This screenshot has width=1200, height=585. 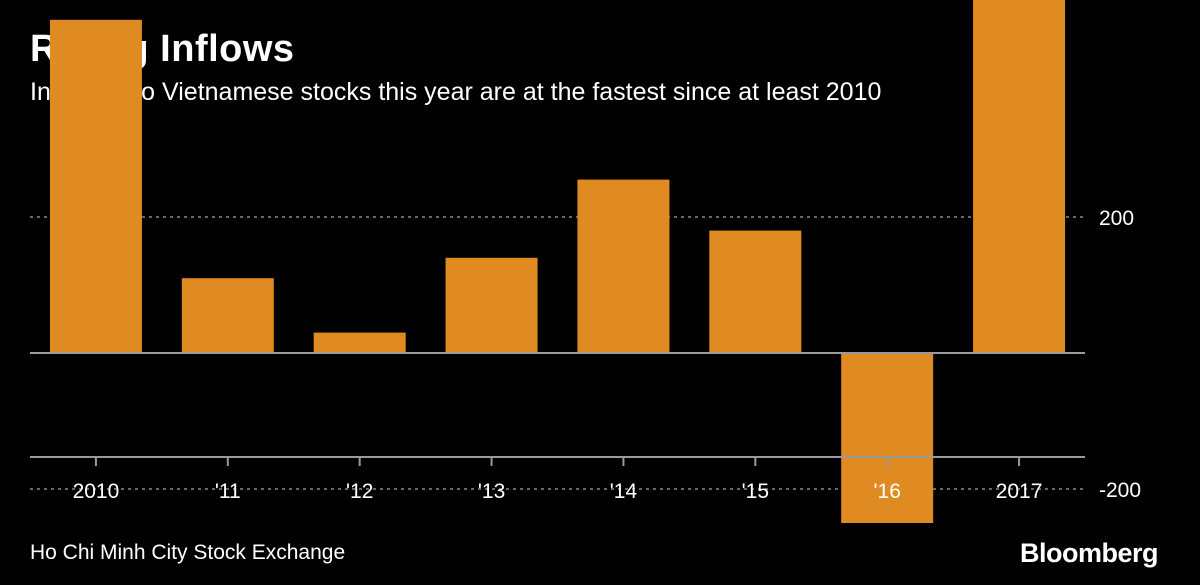 I want to click on x-tick-label: 2017, so click(x=1019, y=491).